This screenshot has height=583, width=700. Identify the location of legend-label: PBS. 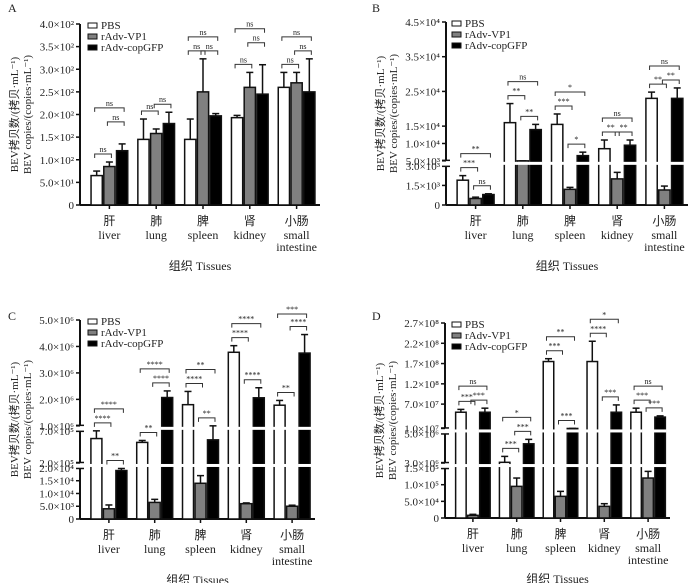
(111, 322).